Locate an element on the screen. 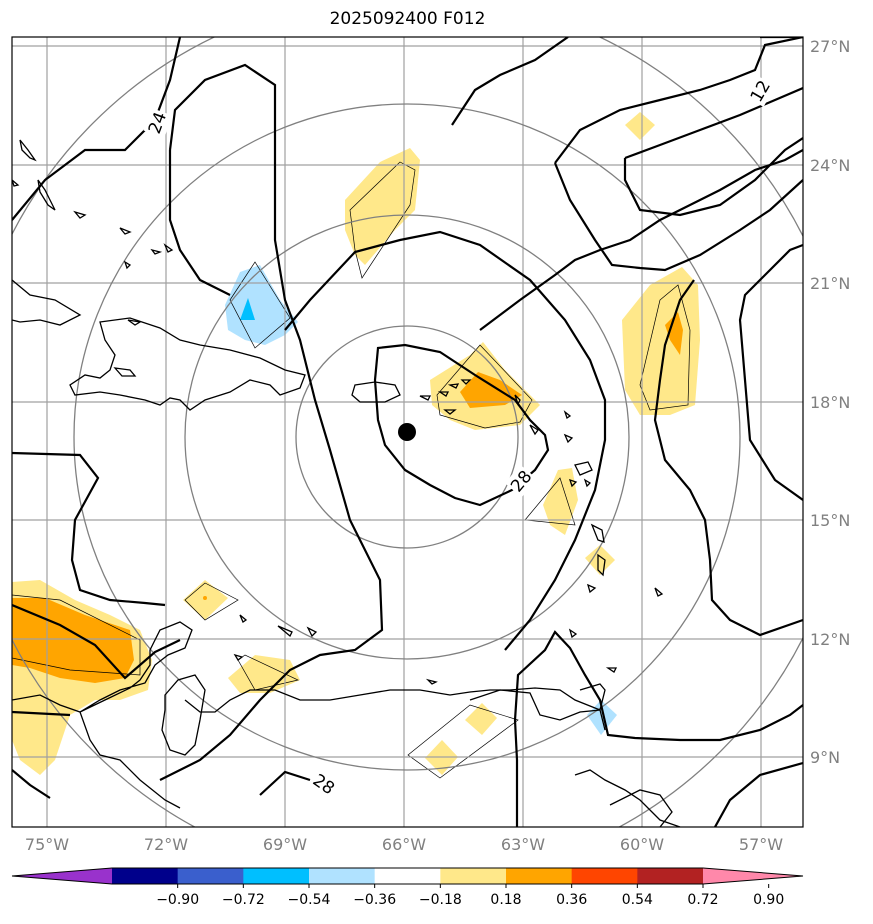 The width and height of the screenshot is (873, 924). lat-label: 12°N is located at coordinates (830, 639).